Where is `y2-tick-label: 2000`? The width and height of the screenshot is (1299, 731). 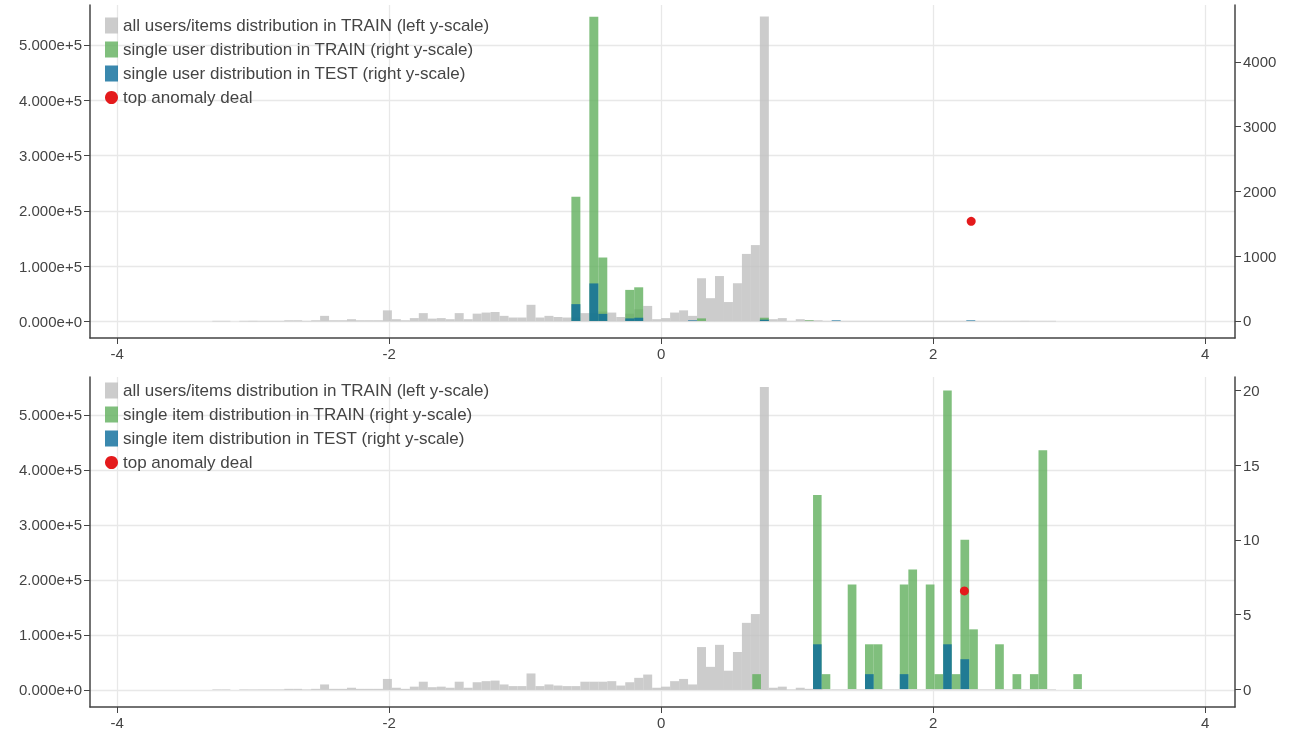
y2-tick-label: 2000 is located at coordinates (1260, 191).